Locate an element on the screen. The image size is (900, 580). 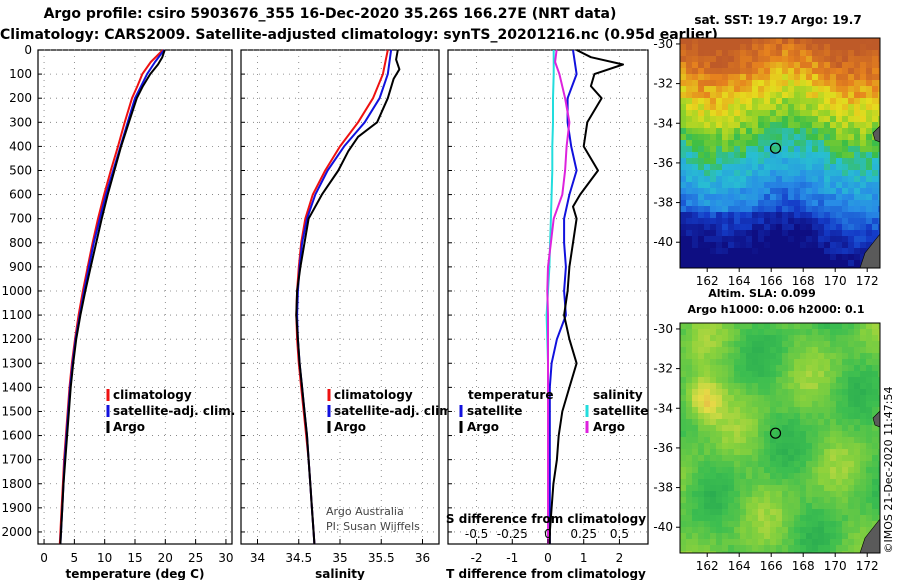
legend-label-t-satellite: satellite is located at coordinates (494, 411).